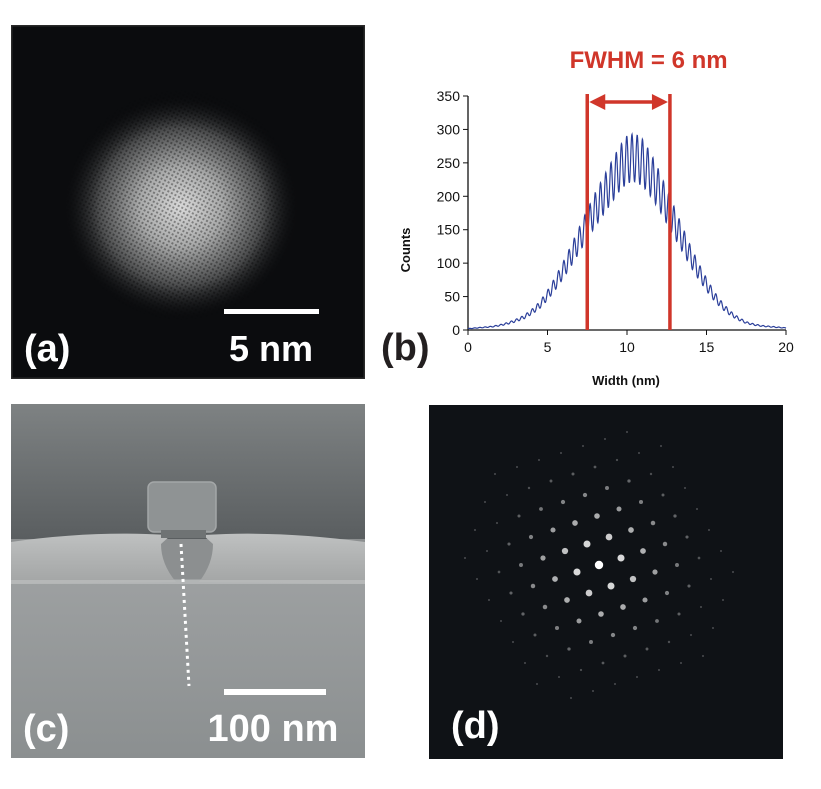 The image size is (821, 789). Describe the element at coordinates (449, 263) in the screenshot. I see `y-tick-label: 100` at that location.